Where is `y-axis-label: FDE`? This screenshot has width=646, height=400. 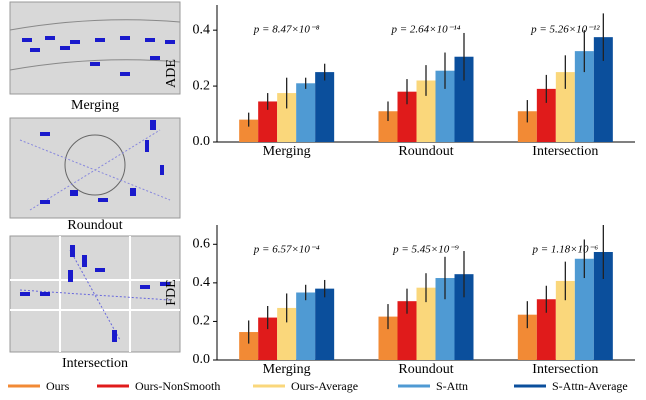
y-axis-label: FDE is located at coordinates (171, 292).